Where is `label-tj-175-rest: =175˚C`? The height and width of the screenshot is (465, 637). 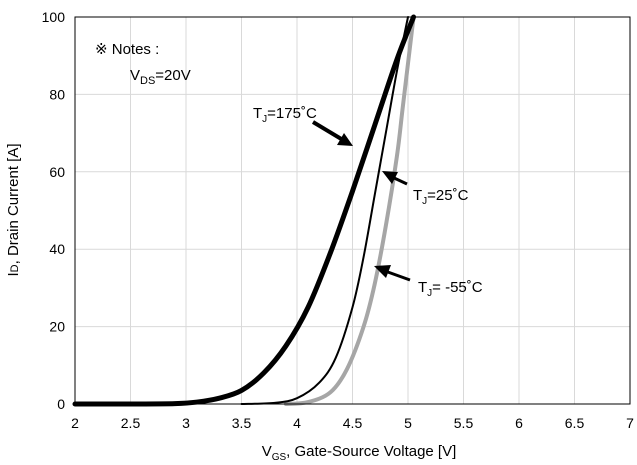 label-tj-175-rest: =175˚C is located at coordinates (292, 113).